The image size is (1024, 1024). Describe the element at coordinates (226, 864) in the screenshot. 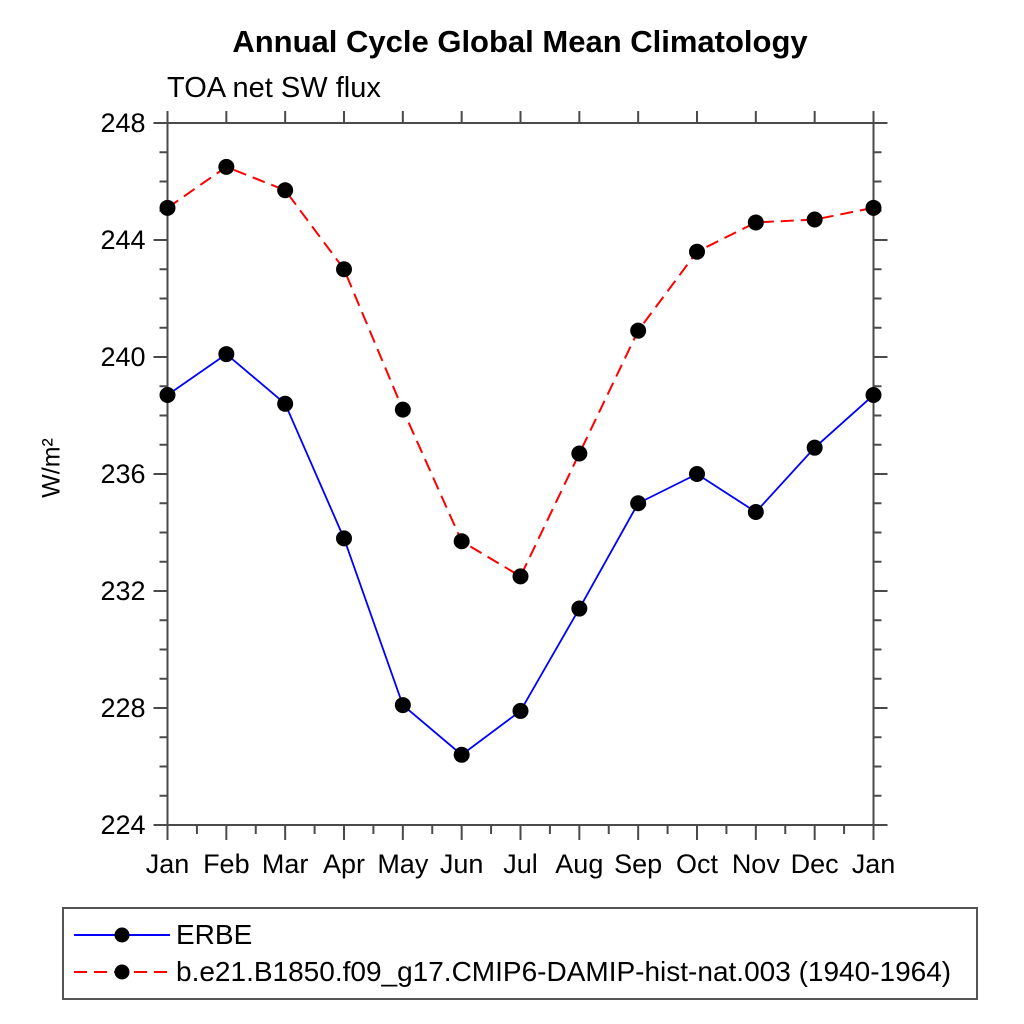

I see `x-axis-tick-label: Feb` at that location.